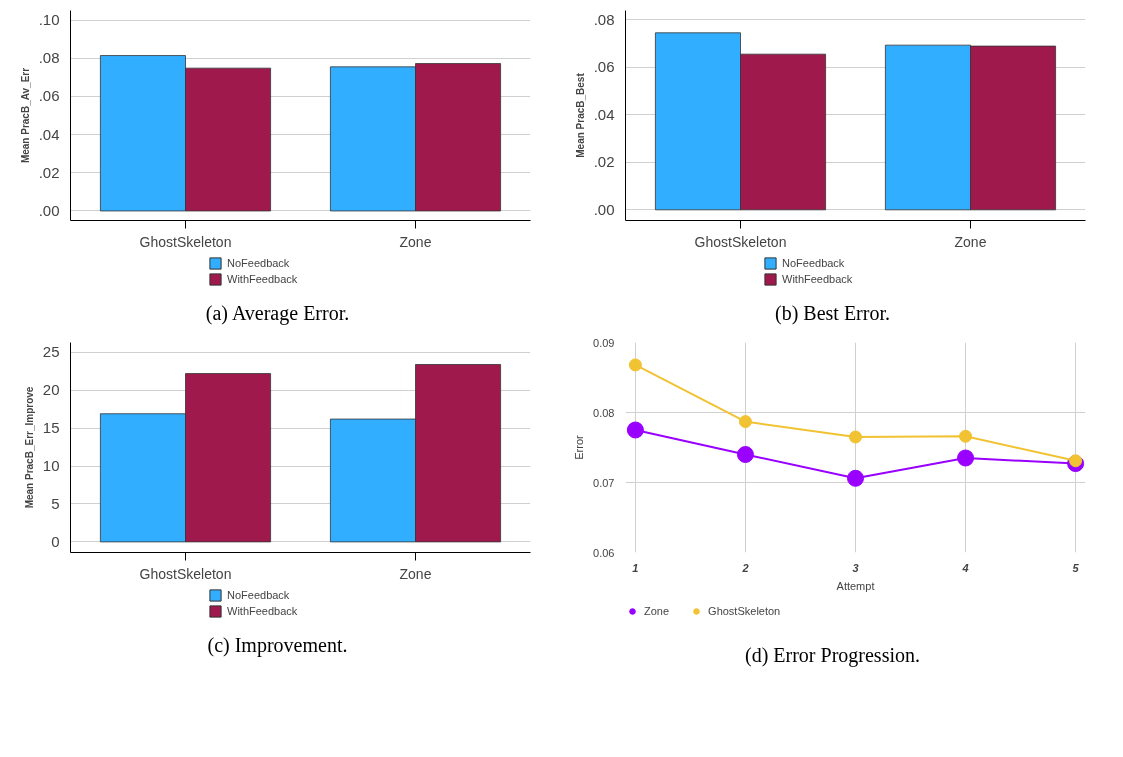 The image size is (1123, 757). Describe the element at coordinates (55, 541) in the screenshot. I see `y-tick-label: 0` at that location.